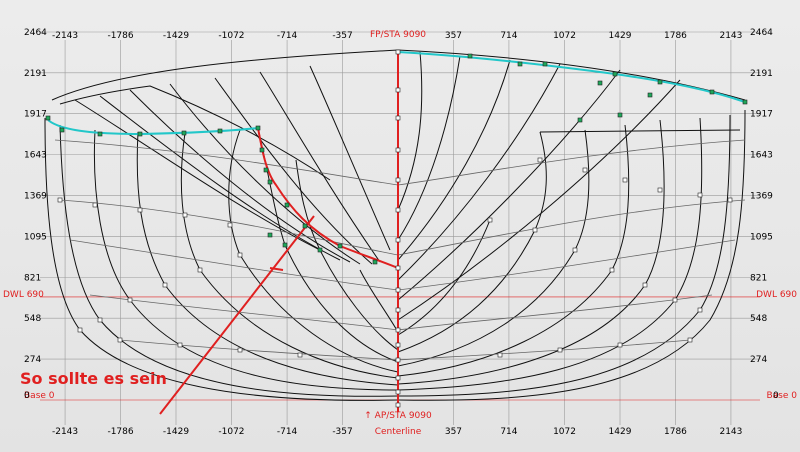  Describe the element at coordinates (153, 127) in the screenshot. I see `sheer-line-aft` at that location.